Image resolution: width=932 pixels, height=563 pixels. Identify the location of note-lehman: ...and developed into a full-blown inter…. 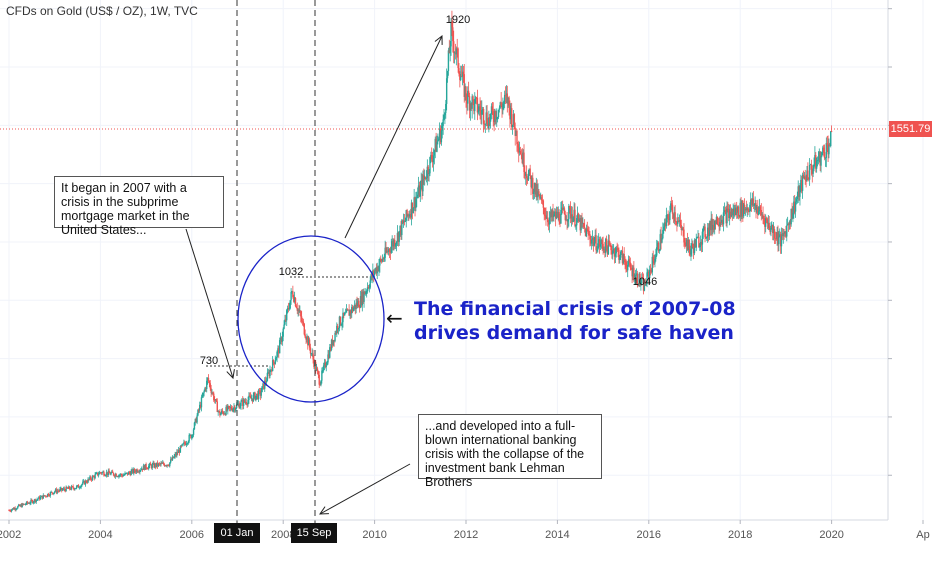
(510, 451).